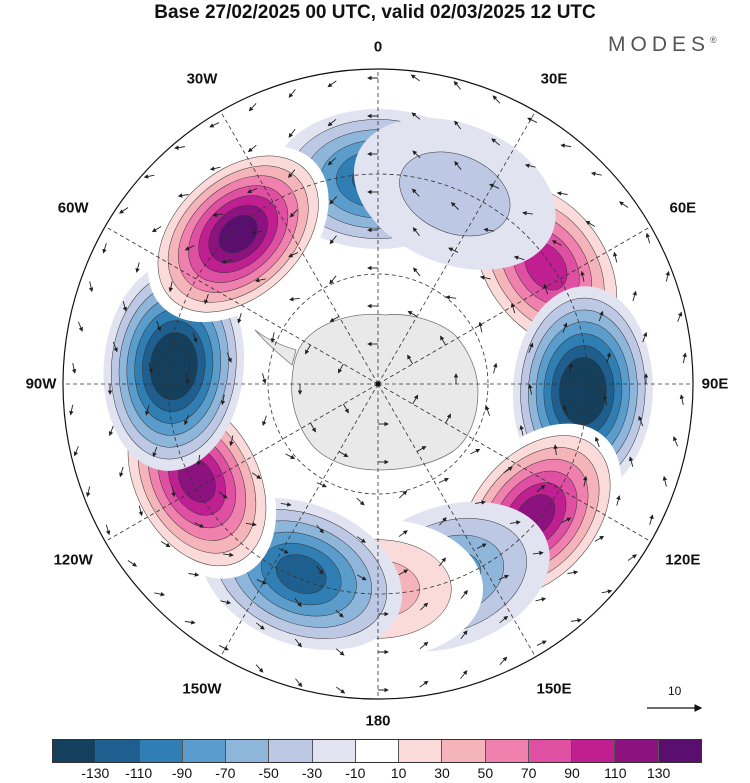  What do you see at coordinates (554, 79) in the screenshot?
I see `longitude-label: 30E` at bounding box center [554, 79].